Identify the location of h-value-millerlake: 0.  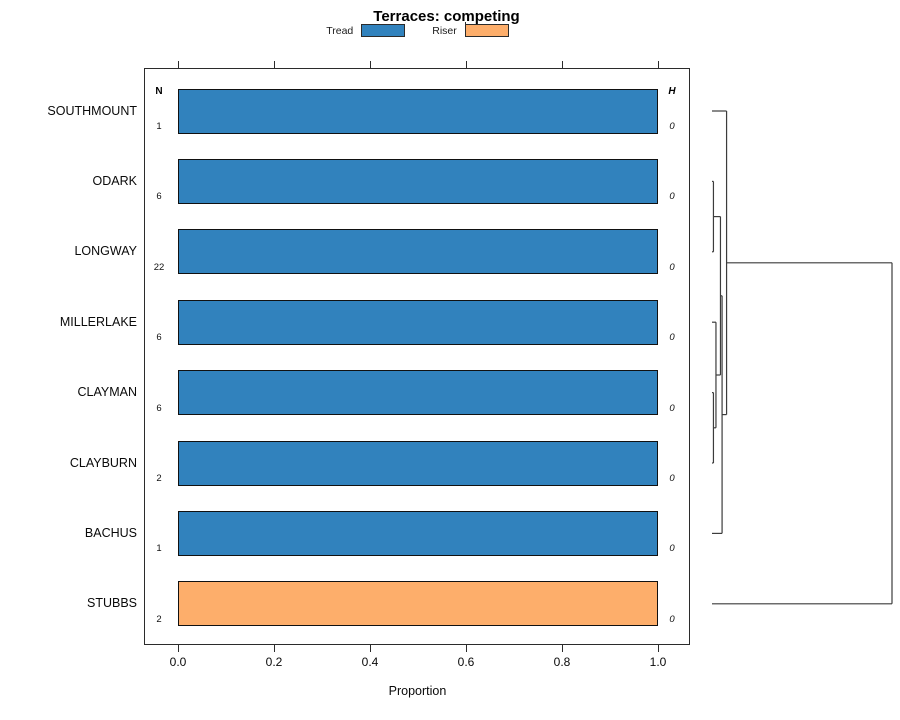
(672, 338).